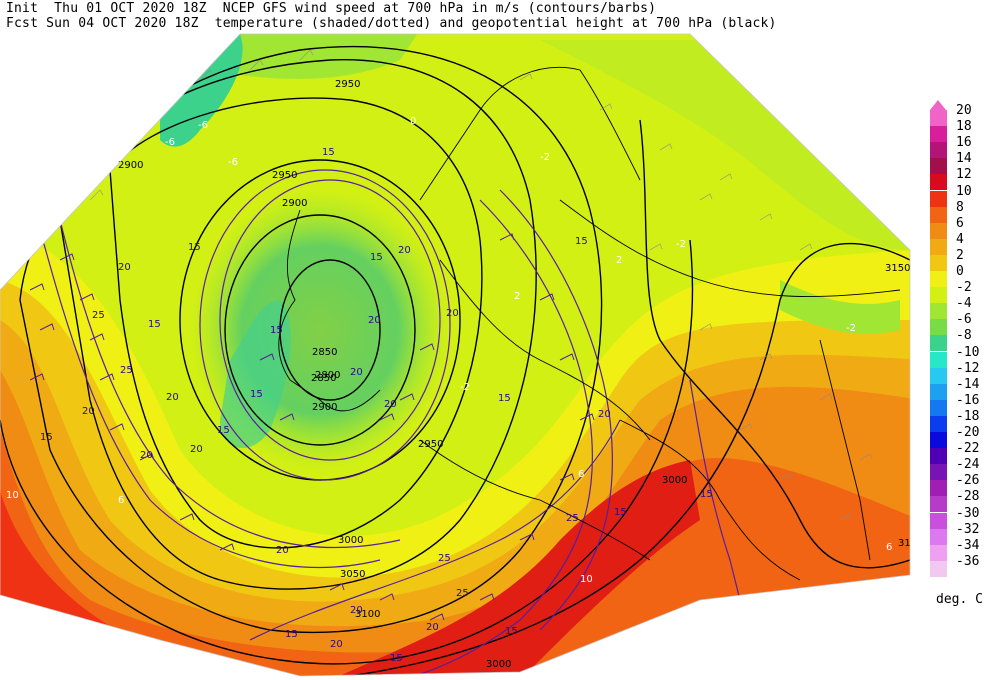  Describe the element at coordinates (964, 127) in the screenshot. I see `legend-label: 18` at that location.